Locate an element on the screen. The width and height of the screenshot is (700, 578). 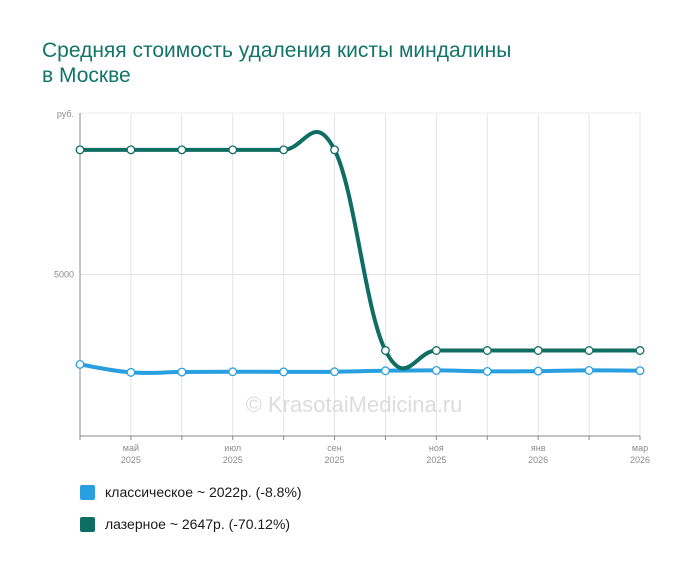
legend-label-laser: лазерное ~ 2647р. (-70.12%) is located at coordinates (198, 524).